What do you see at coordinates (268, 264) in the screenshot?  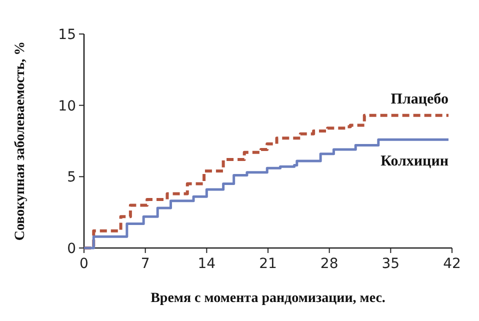 I see `x-tick-label: 21` at bounding box center [268, 264].